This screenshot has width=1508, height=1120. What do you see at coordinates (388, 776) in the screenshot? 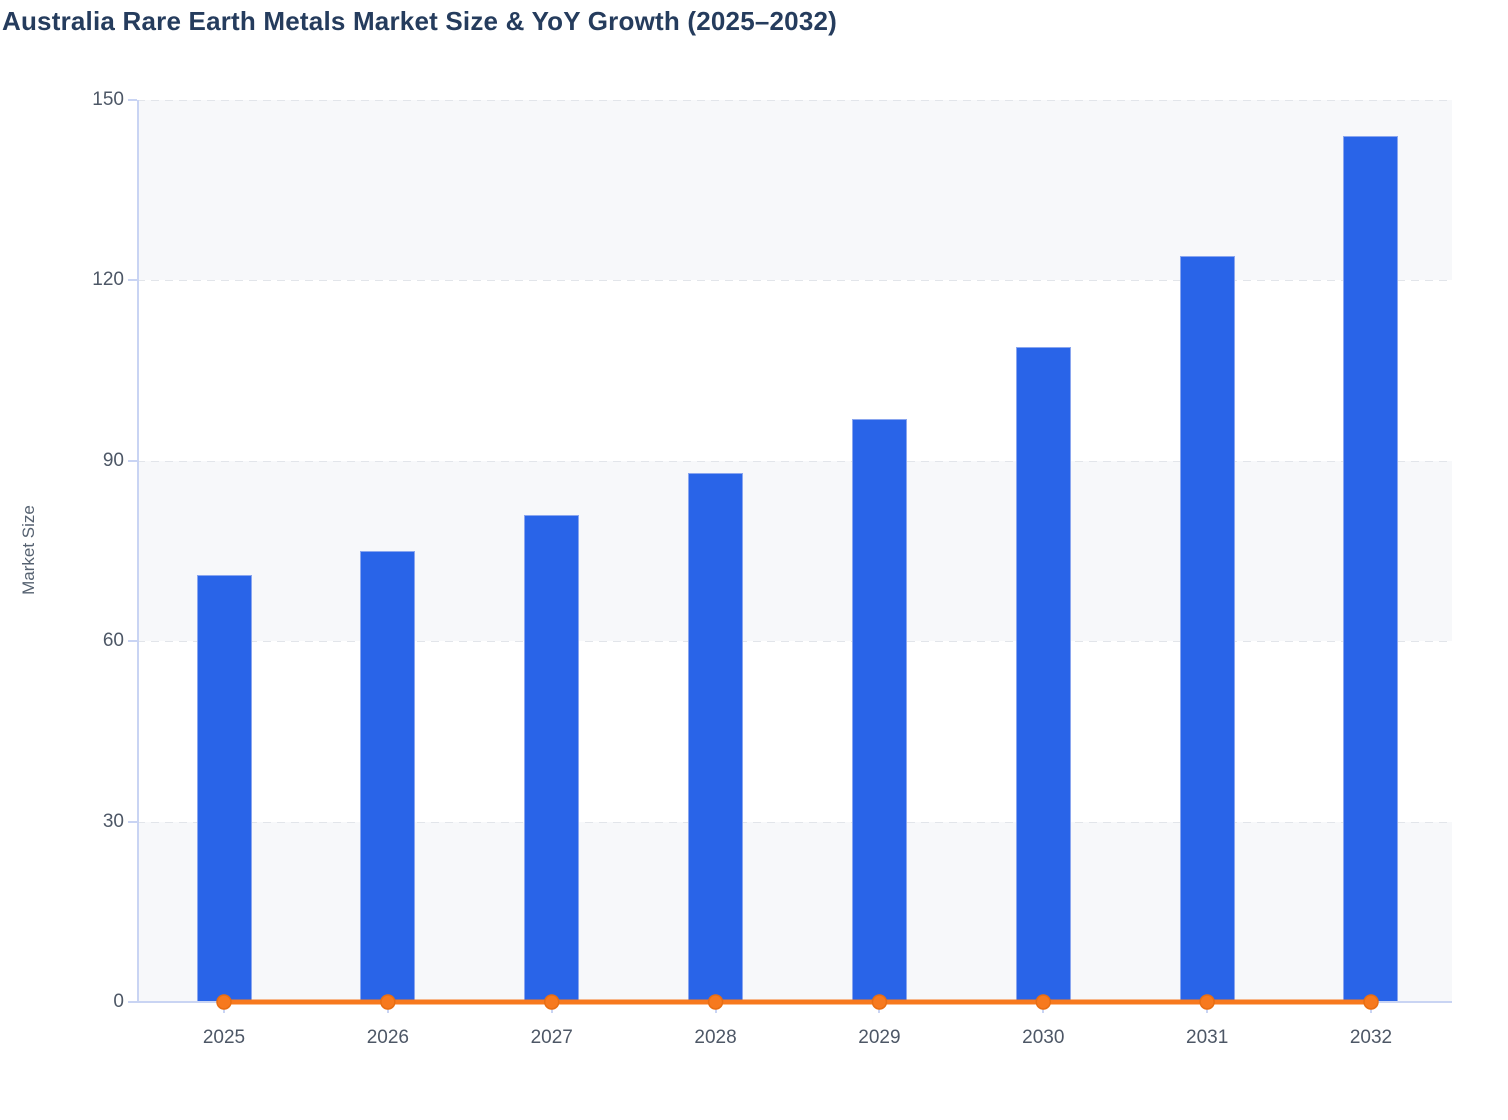
I see `bar-2026` at bounding box center [388, 776].